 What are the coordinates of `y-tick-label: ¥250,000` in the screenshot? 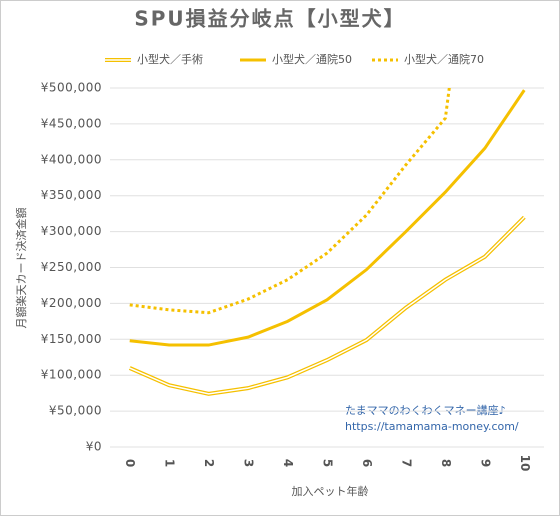 It's located at (71, 267).